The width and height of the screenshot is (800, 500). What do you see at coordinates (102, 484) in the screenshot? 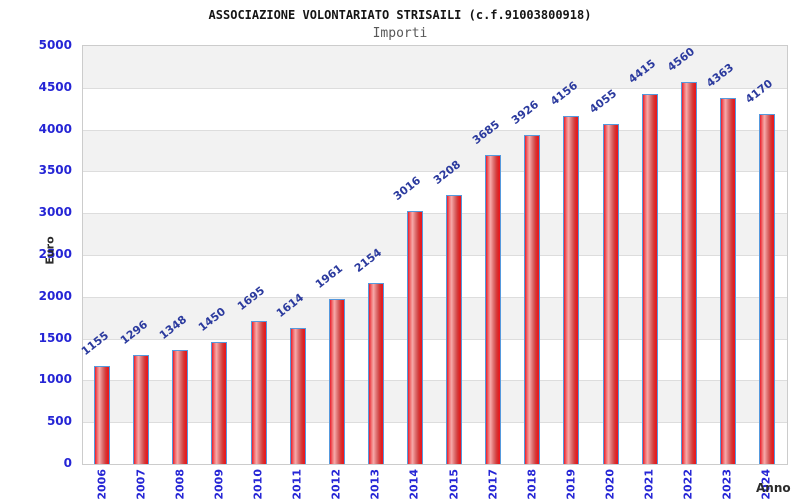
I see `x-tick-label: 2006` at bounding box center [102, 484].